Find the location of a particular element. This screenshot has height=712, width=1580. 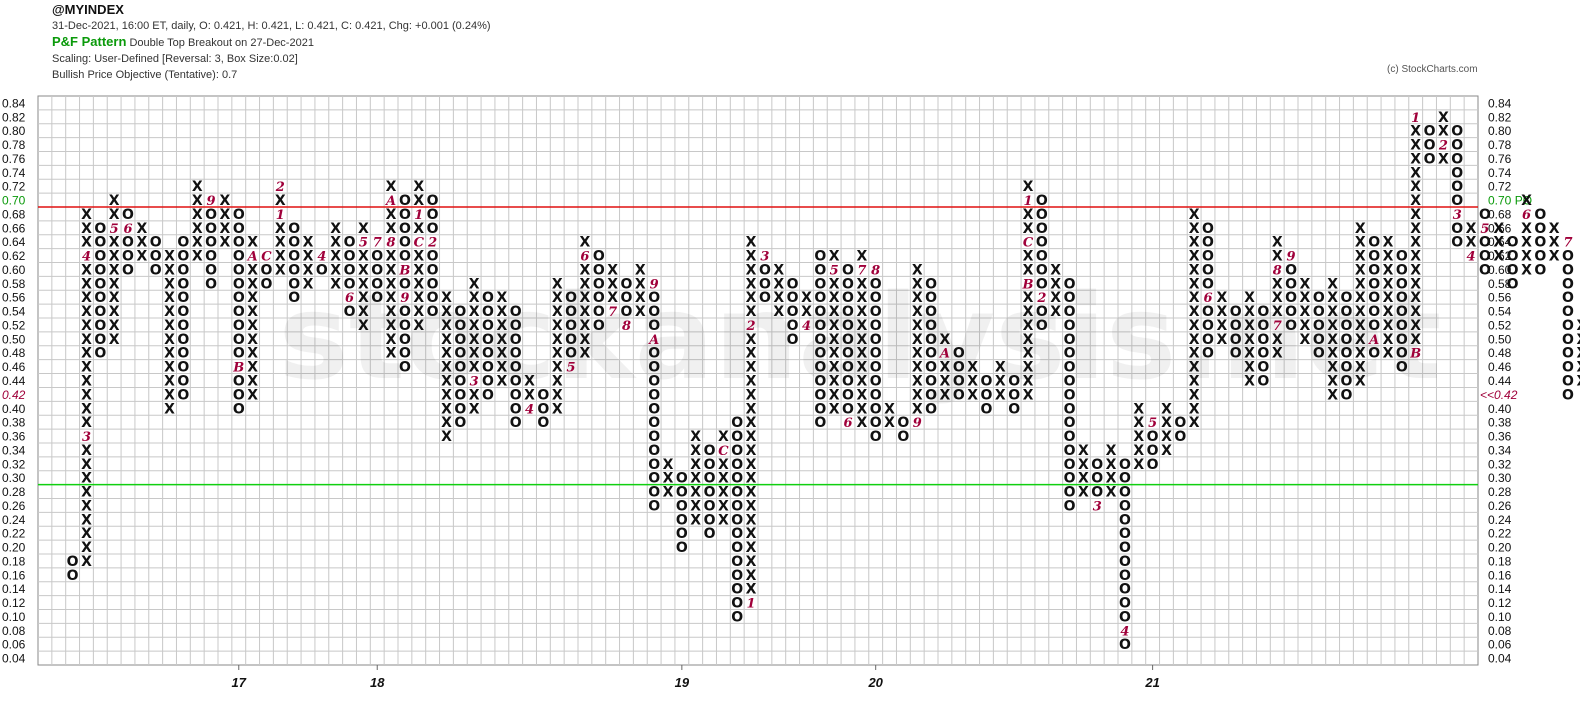

y-tick-label: 0.26 is located at coordinates (14, 506).